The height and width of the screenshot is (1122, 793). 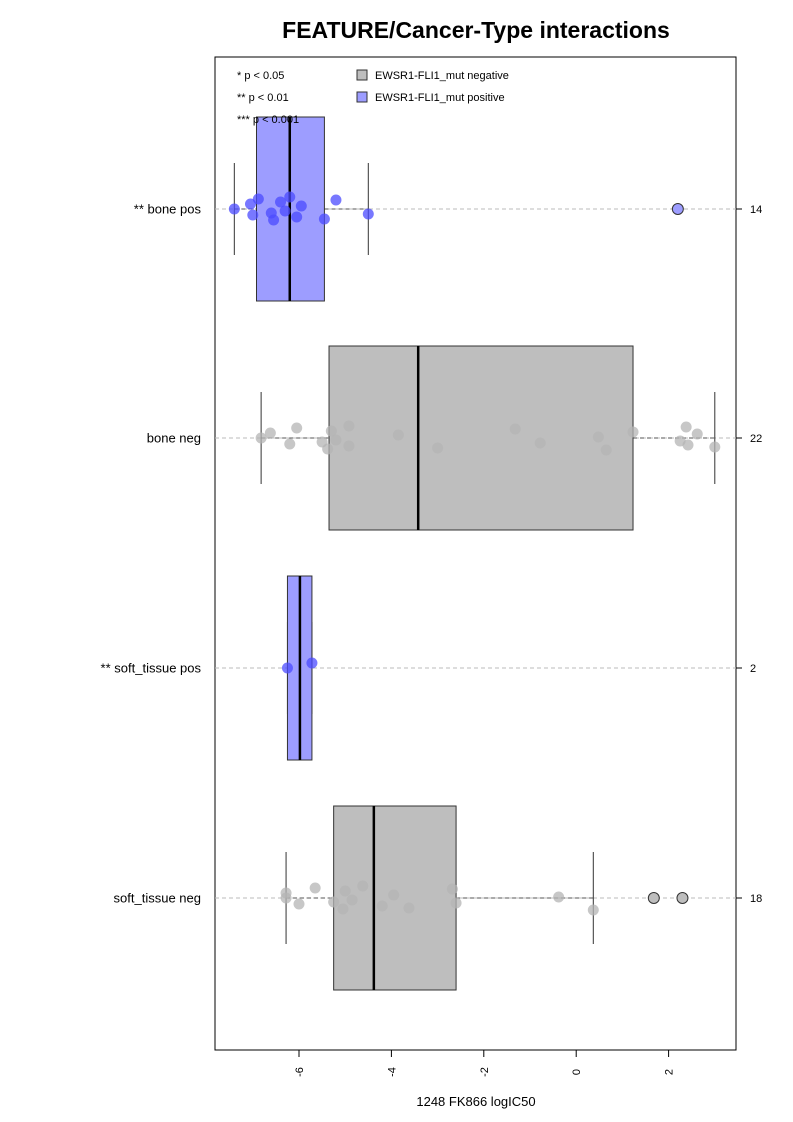 I want to click on group-0: ** bone pos 14, so click(x=448, y=209).